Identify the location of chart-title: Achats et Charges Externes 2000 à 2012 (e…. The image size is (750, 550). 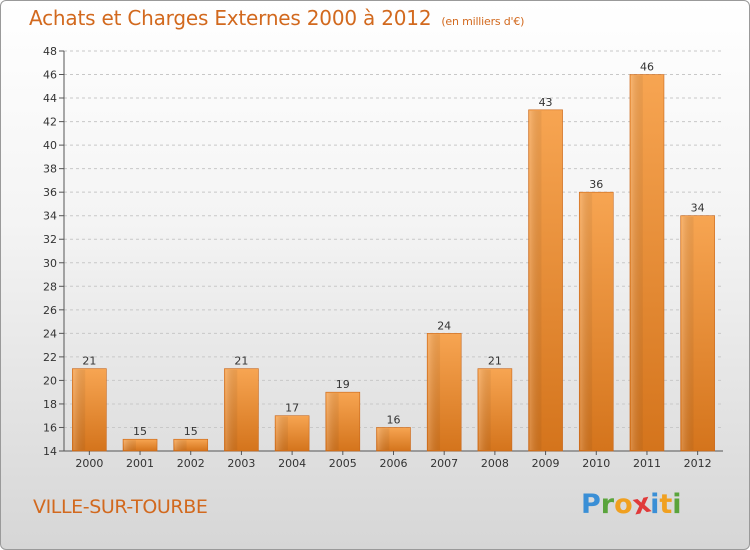
(276, 18).